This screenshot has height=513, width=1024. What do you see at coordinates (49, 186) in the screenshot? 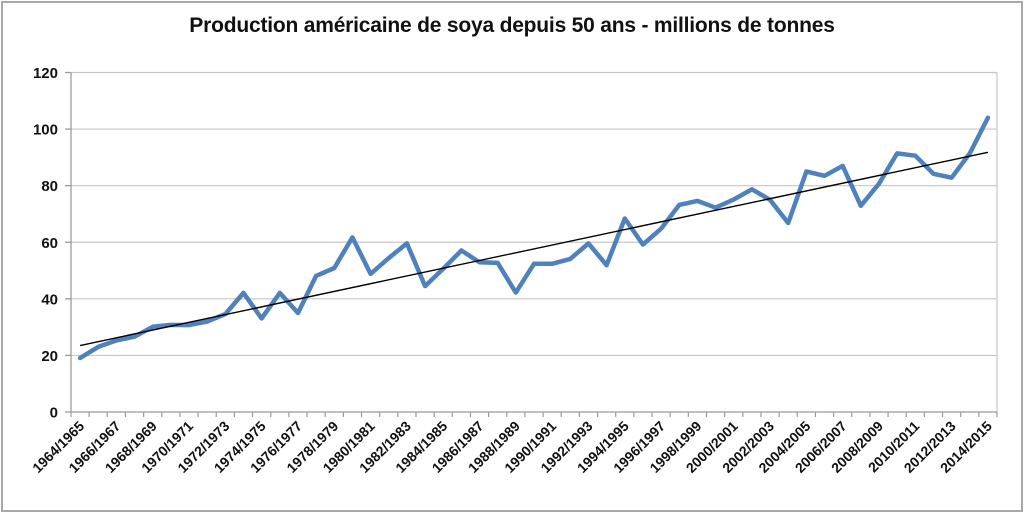
I see `y-axis-label: 80` at bounding box center [49, 186].